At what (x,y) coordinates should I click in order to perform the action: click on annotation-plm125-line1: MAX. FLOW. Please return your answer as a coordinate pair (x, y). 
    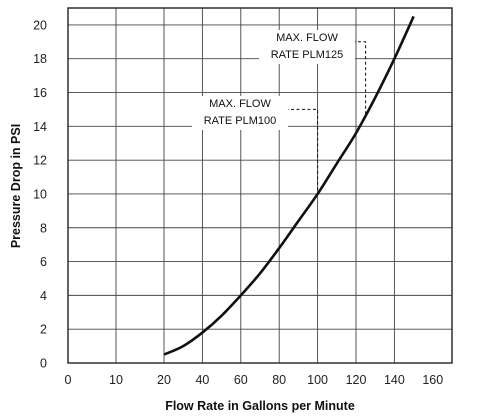
    Looking at the image, I should click on (307, 38).